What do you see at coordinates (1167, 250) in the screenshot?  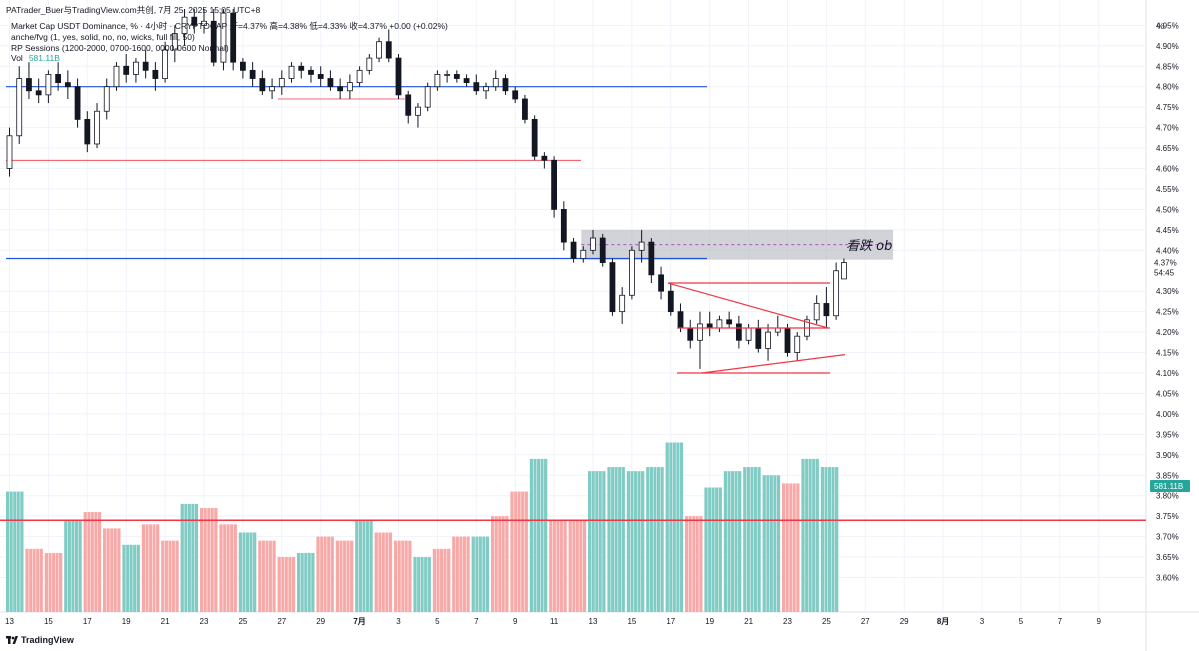 I see `y-tick-label: 4.40%` at bounding box center [1167, 250].